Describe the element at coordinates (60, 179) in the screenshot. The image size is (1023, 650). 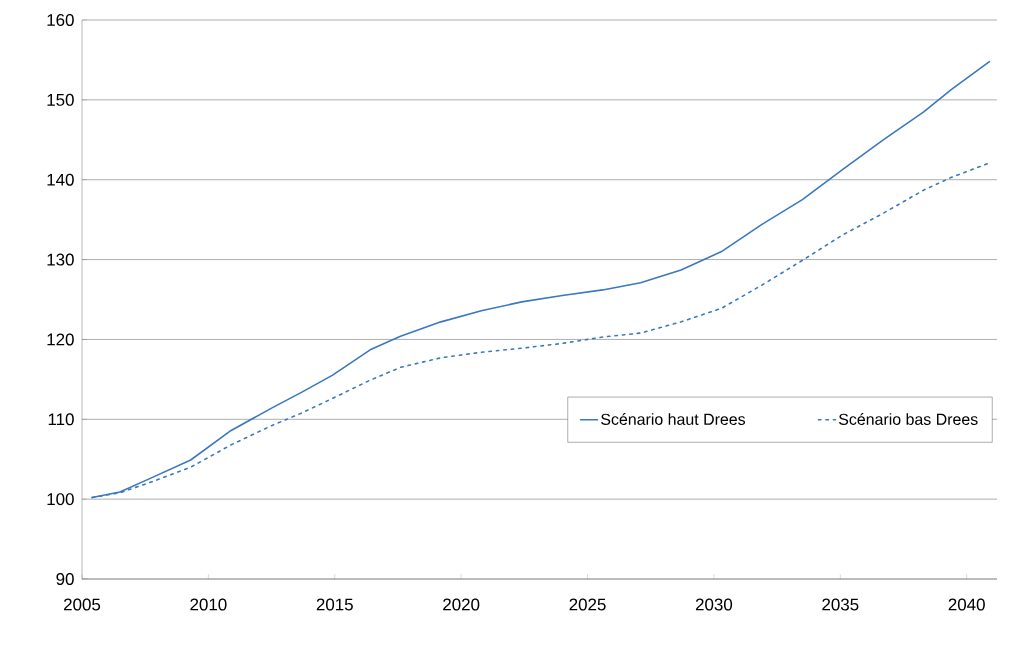
I see `y-tick-label: 140` at that location.